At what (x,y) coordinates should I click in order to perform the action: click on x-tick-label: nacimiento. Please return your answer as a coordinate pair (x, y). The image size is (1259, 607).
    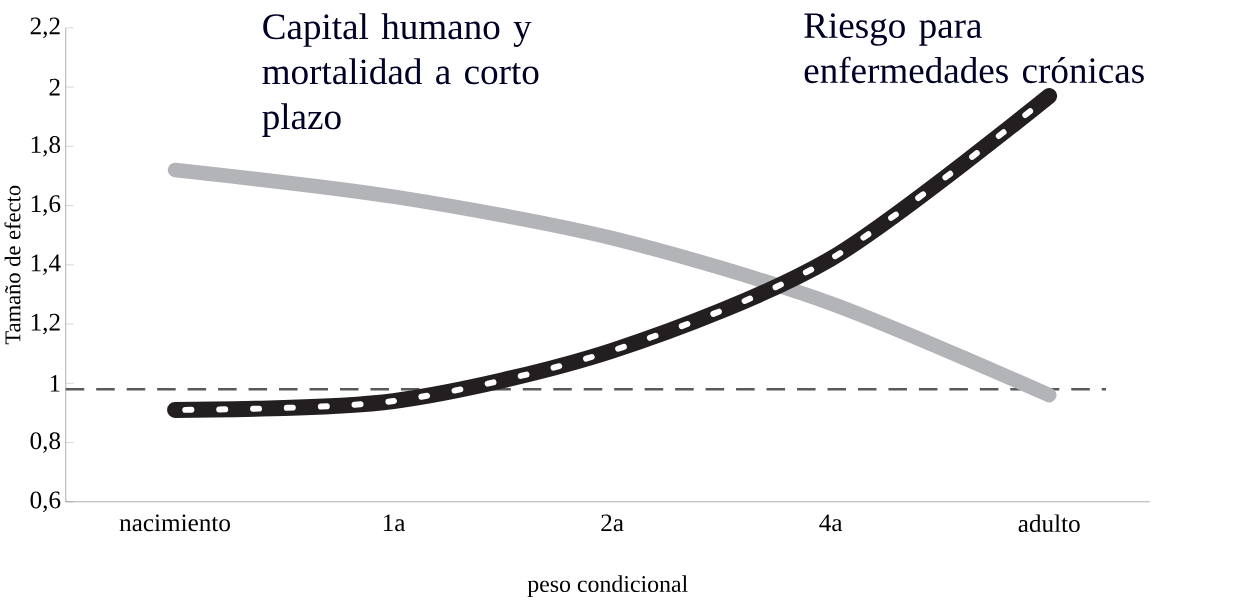
    Looking at the image, I should click on (174, 523).